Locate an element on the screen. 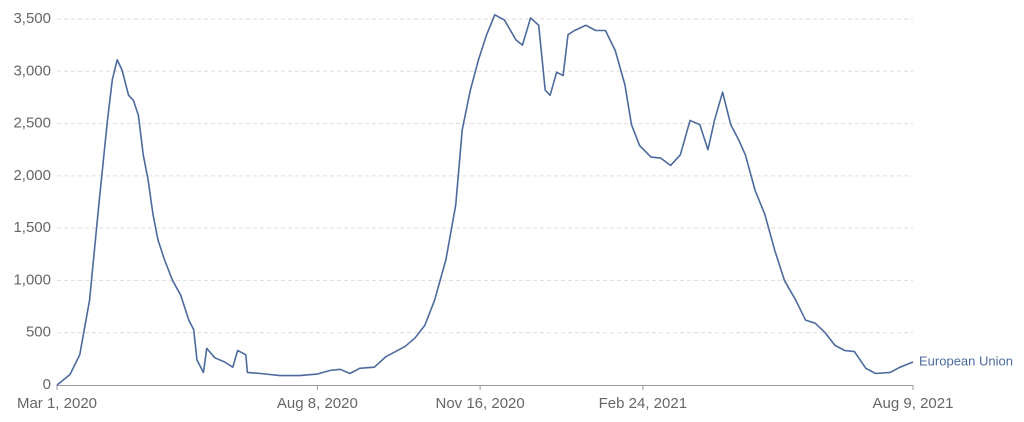 This screenshot has height=422, width=1024. y-tick-label: 3,000 is located at coordinates (32, 70).